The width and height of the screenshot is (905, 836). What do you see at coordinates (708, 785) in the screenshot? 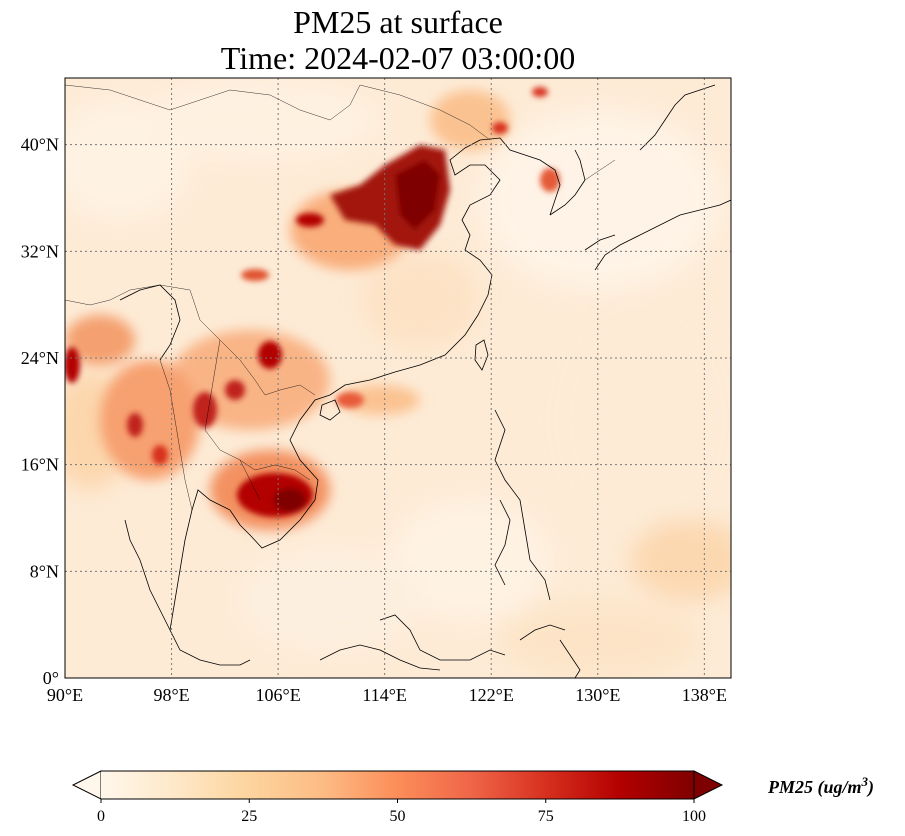
I see `colorbar-max-extend-arrow` at bounding box center [708, 785].